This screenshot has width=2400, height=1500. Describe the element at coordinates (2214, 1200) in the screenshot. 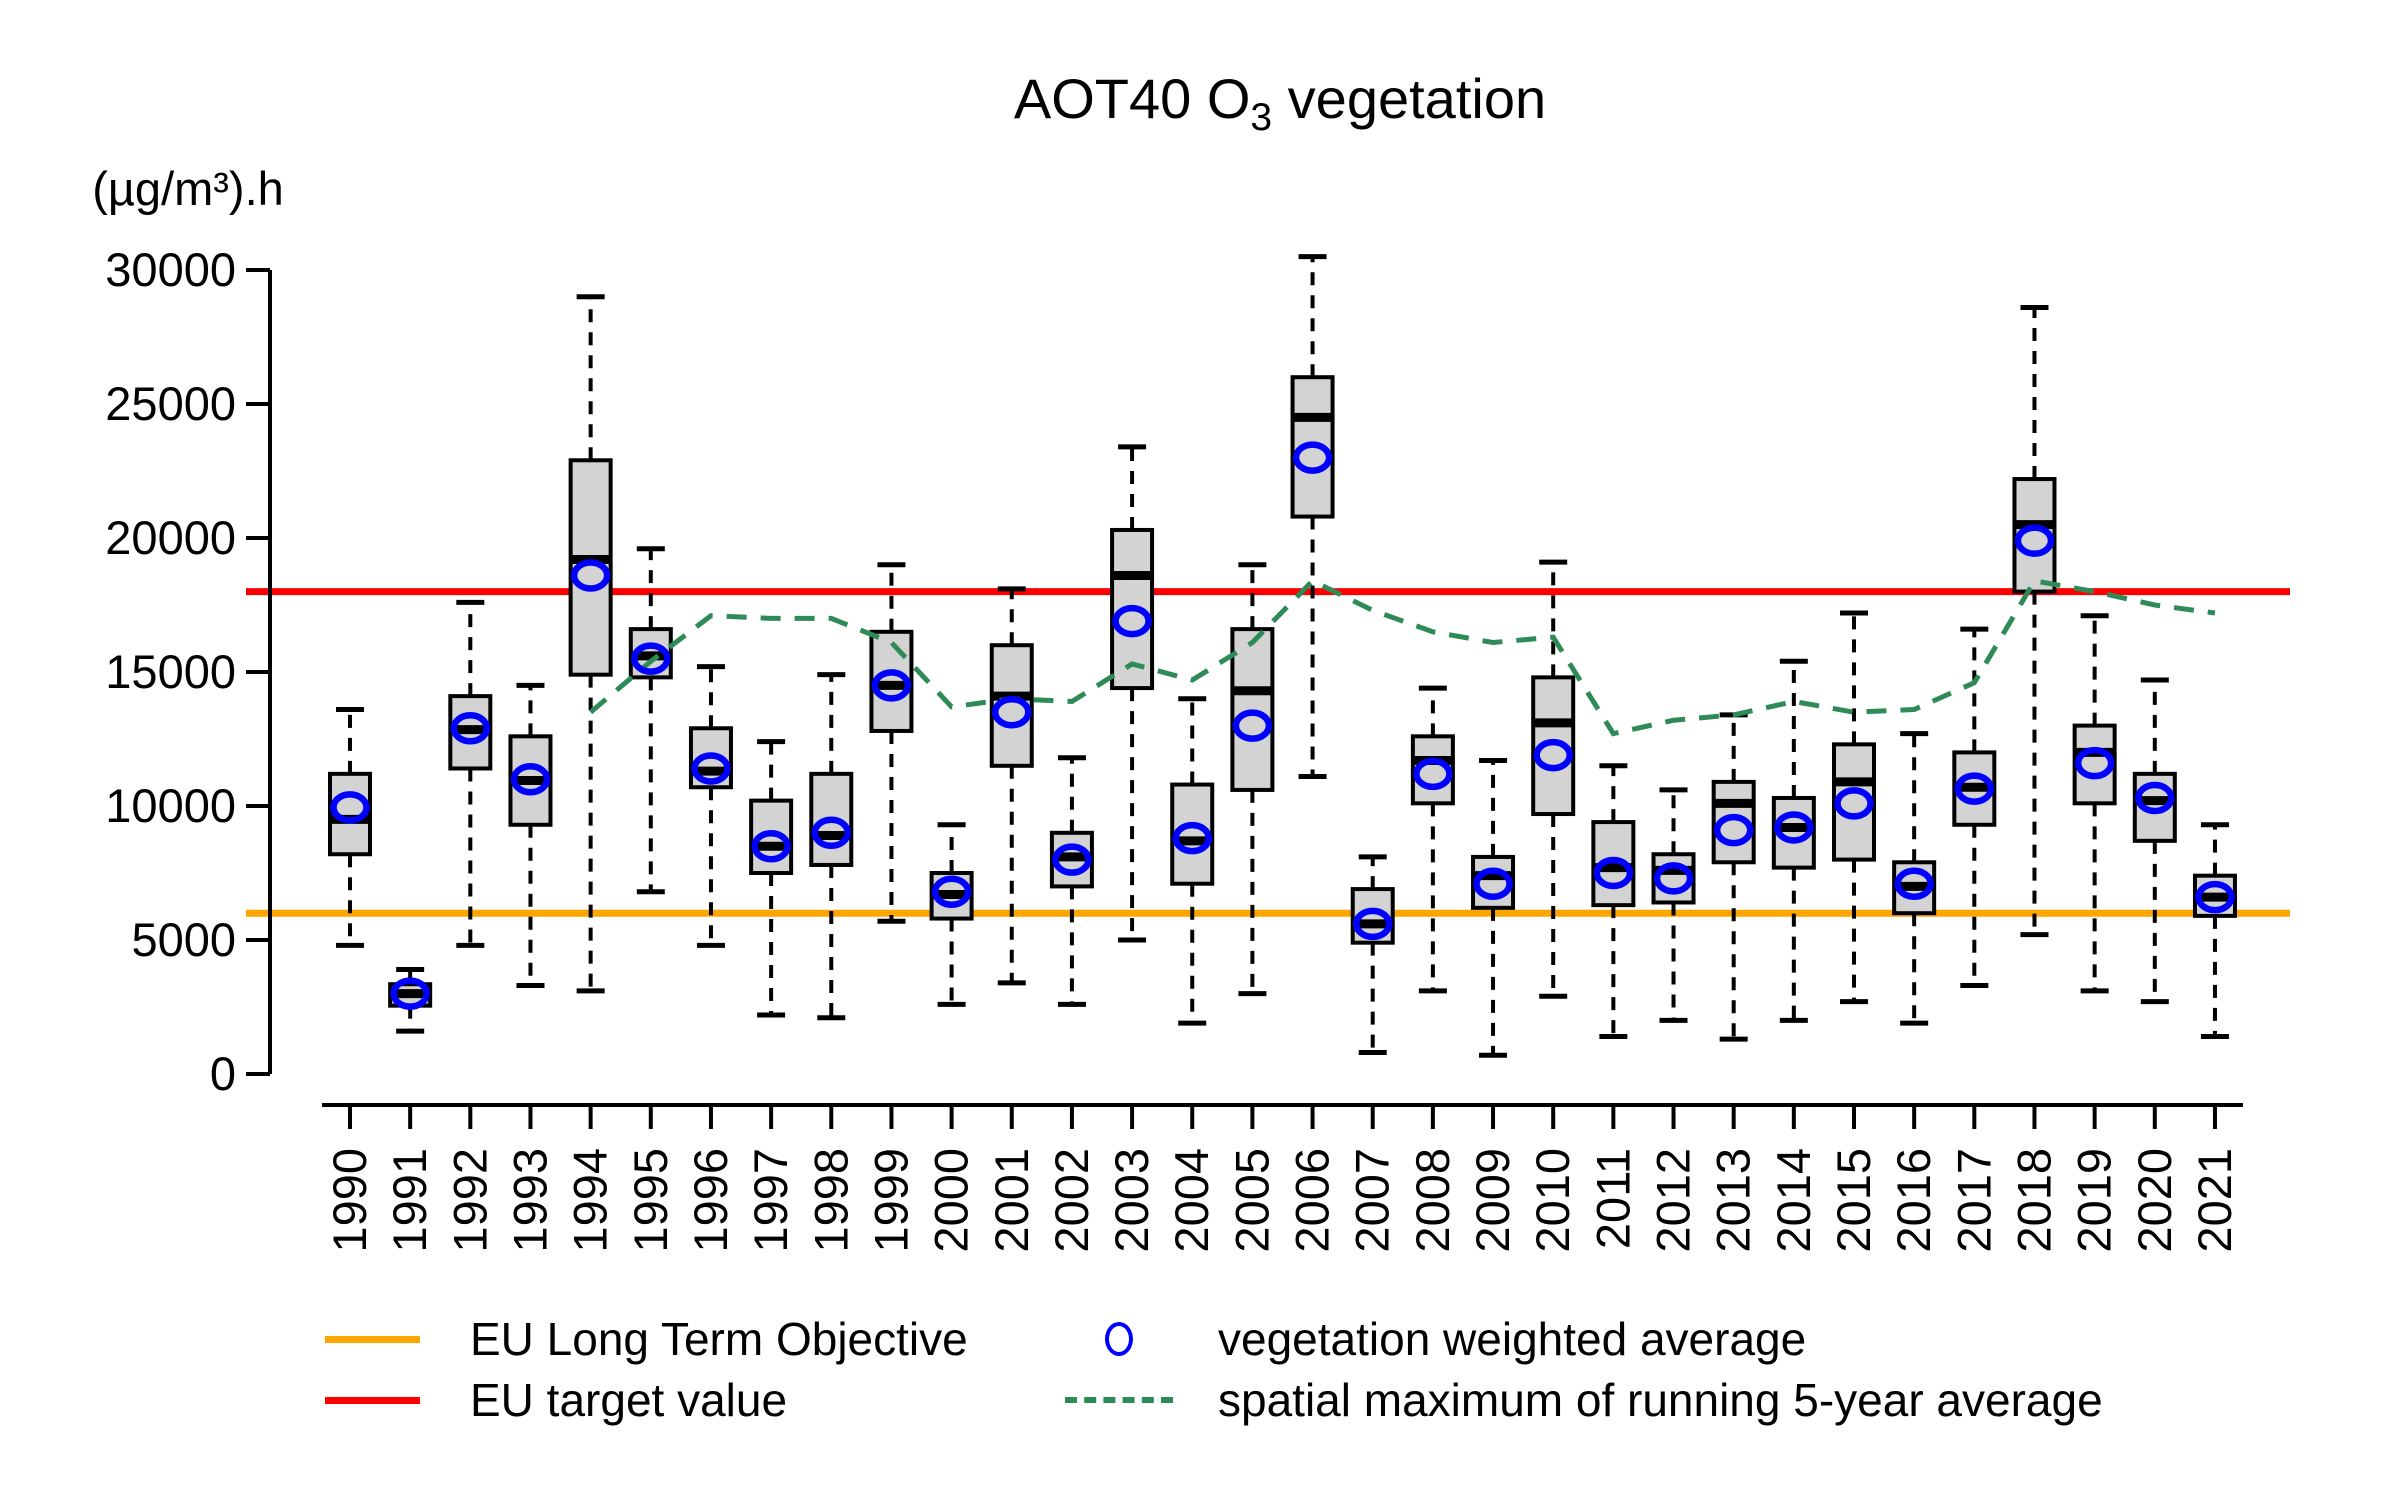

I see `x-tick-label-2021: 2021` at that location.